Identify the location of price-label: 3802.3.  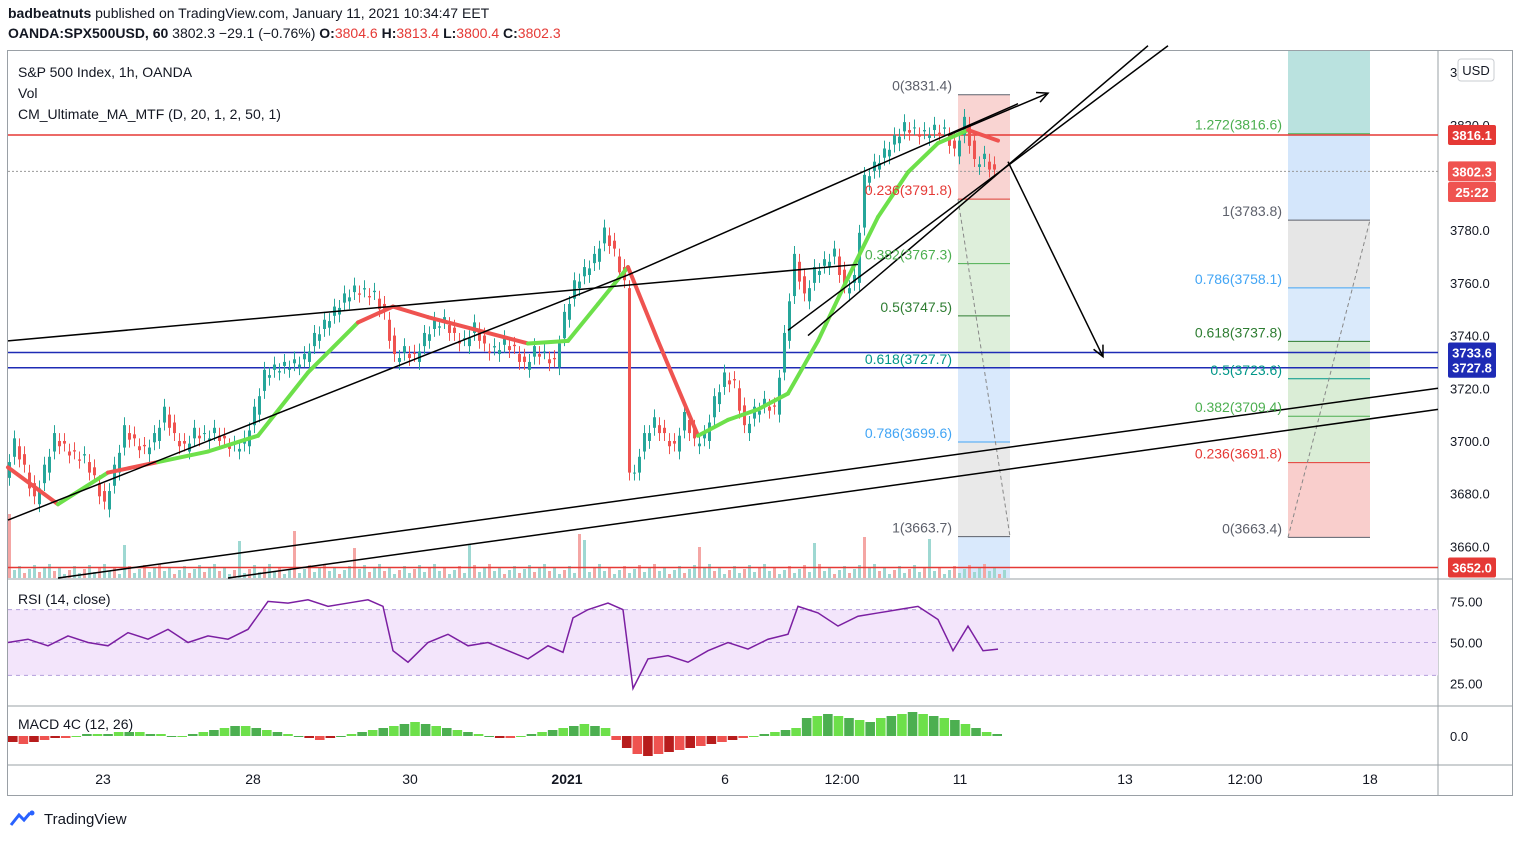
(1472, 171).